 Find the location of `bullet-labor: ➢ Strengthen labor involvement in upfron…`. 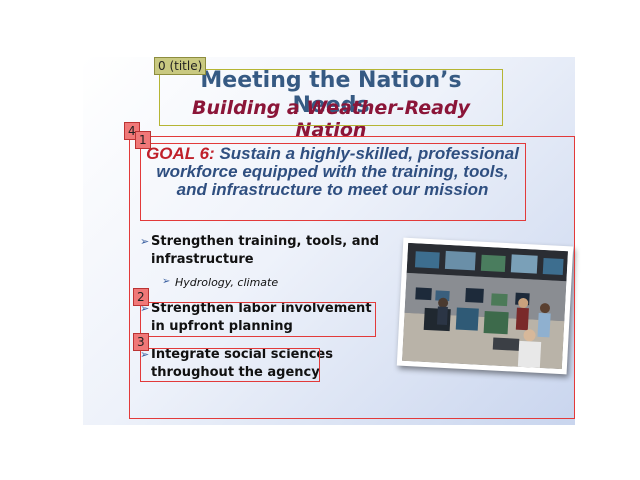

bullet-labor: ➢ Strengthen labor involvement in upfron… is located at coordinates (256, 317).